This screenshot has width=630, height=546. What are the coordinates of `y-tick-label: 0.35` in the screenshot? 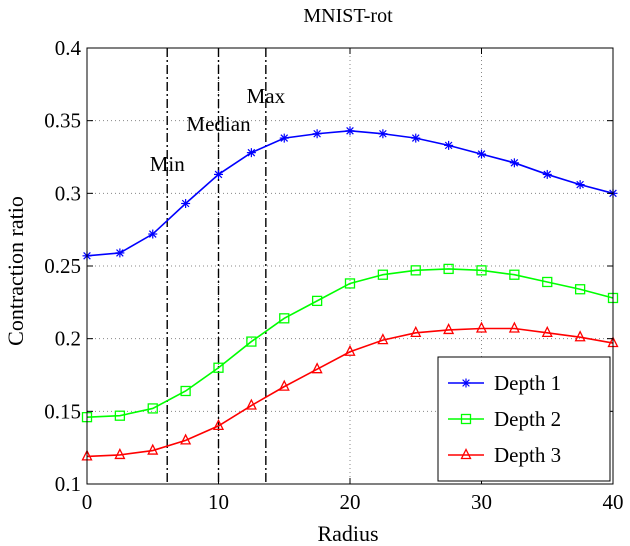 It's located at (62, 121).